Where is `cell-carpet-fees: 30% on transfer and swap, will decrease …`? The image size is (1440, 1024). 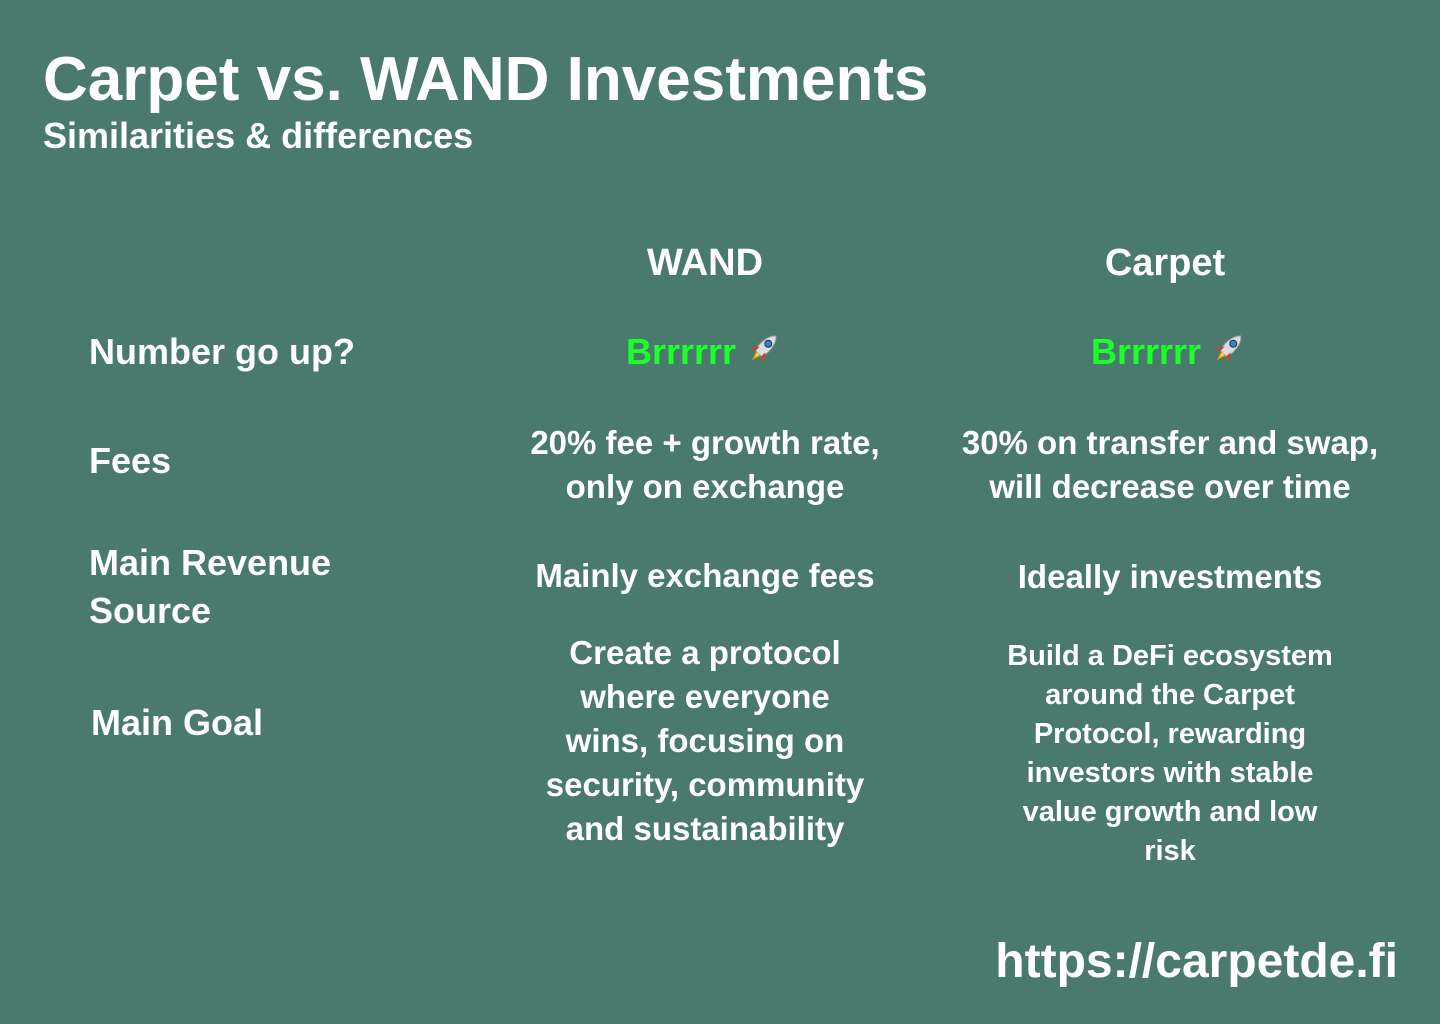 cell-carpet-fees: 30% on transfer and swap, will decrease … is located at coordinates (1170, 465).